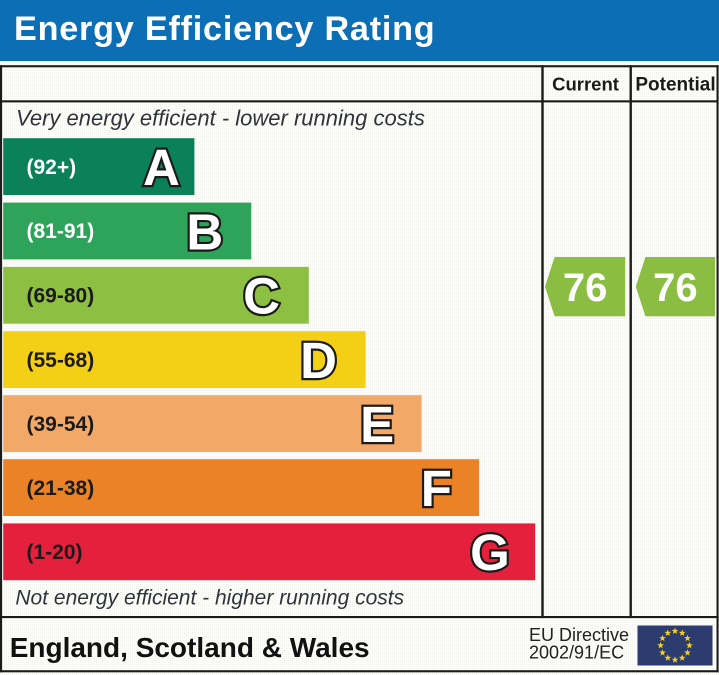 This screenshot has width=719, height=675. I want to click on svg-text: D, so click(318, 360).